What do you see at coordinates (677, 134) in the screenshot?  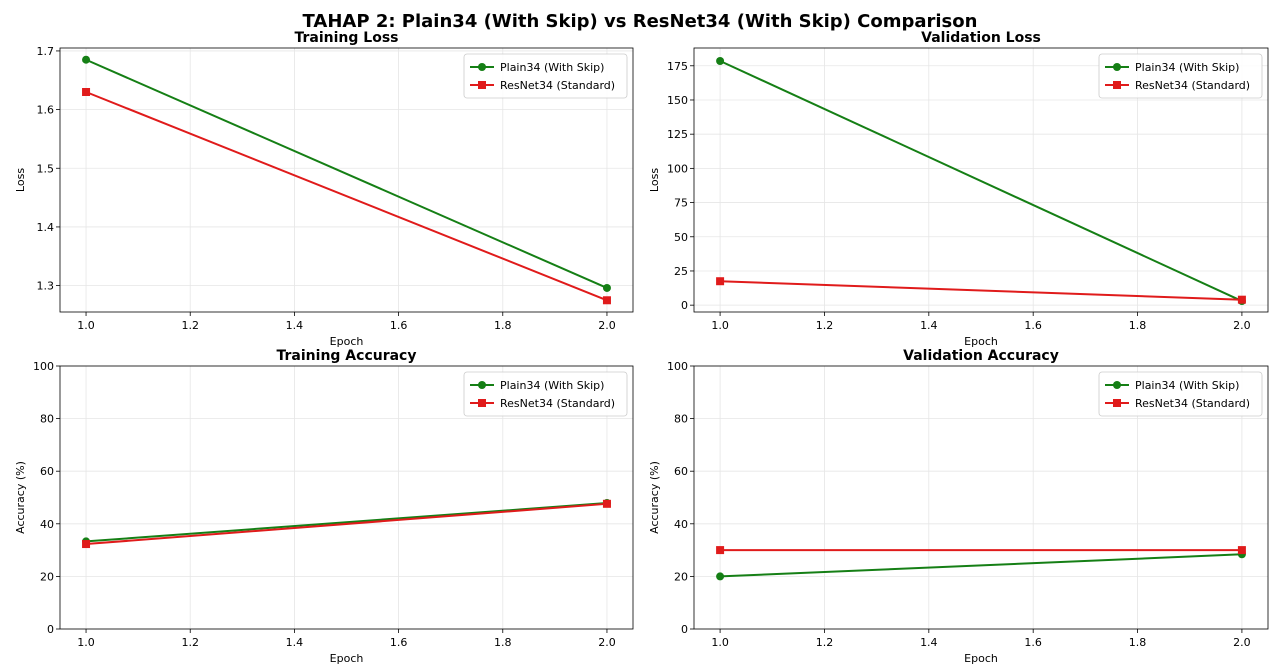 I see `y-tick-label: 125` at bounding box center [677, 134].